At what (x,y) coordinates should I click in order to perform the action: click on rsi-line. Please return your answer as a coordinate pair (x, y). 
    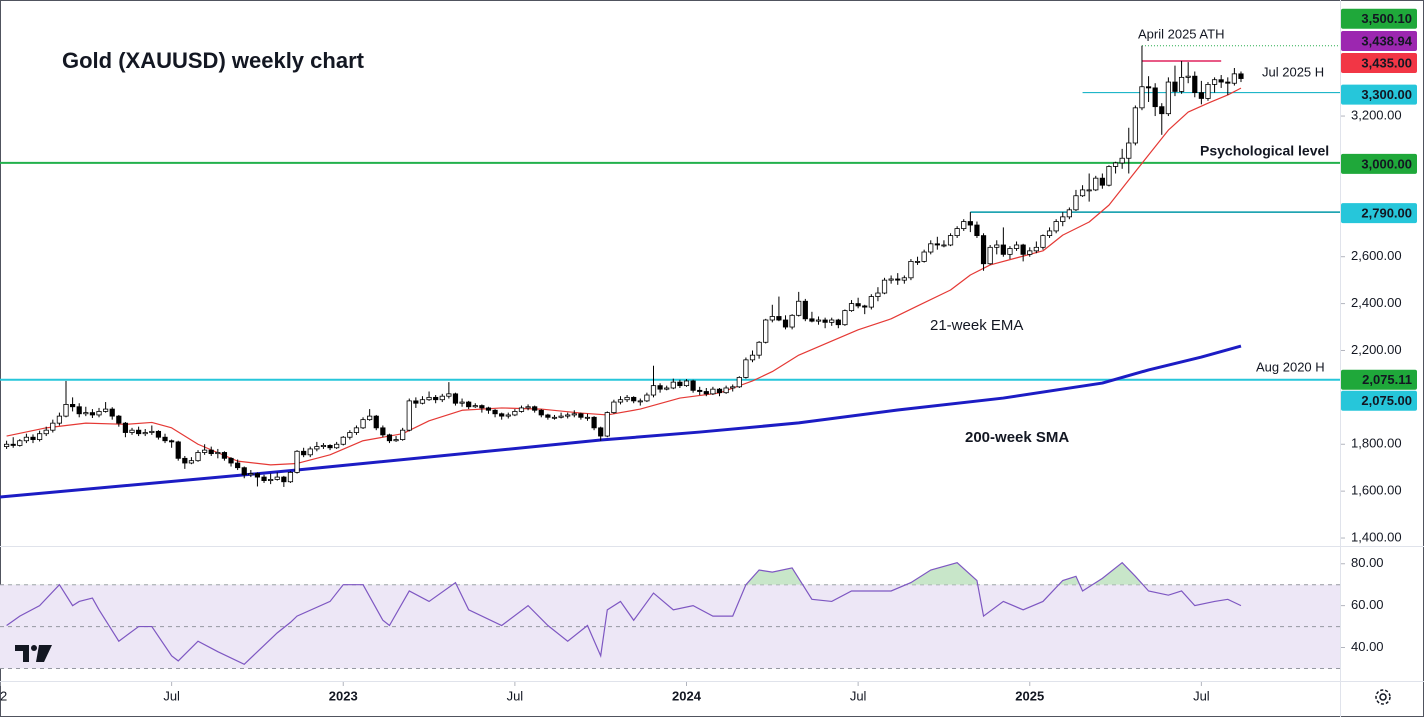
    Looking at the image, I should click on (624, 613).